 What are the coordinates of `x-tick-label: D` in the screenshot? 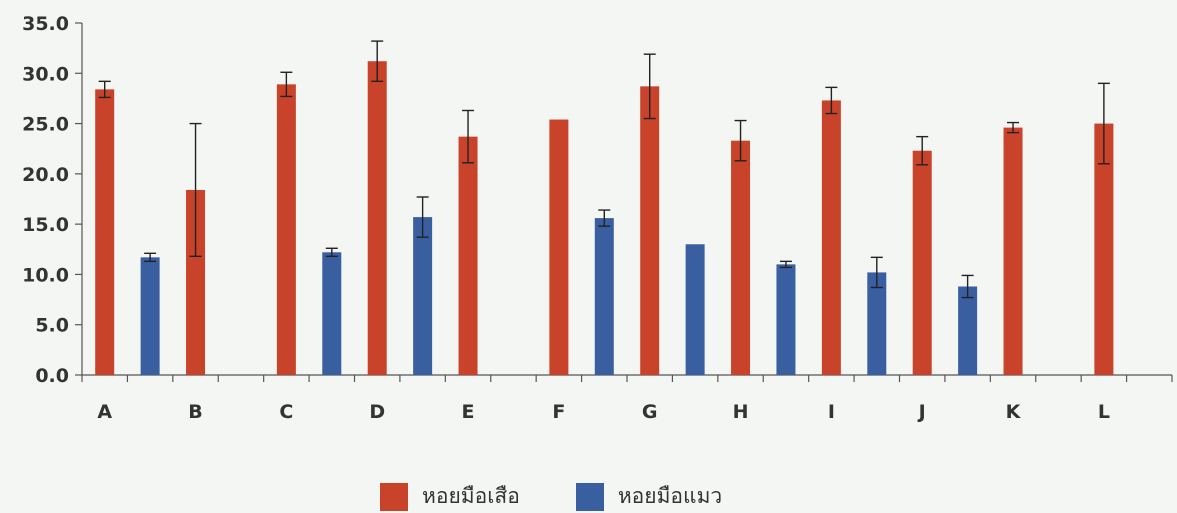 It's located at (377, 412).